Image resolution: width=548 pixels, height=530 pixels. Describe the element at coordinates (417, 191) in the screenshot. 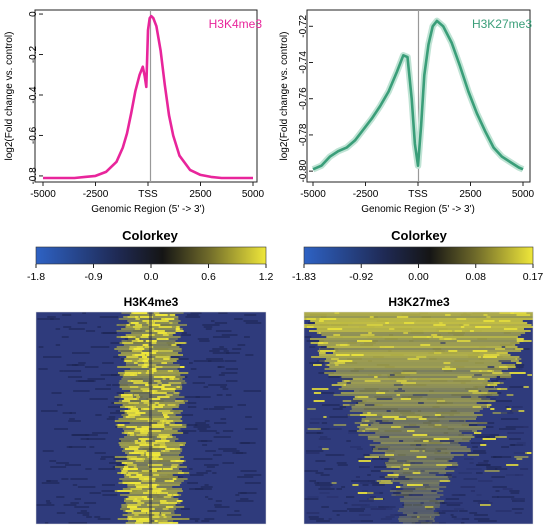

I see `x-axis: -5000 -2500 TSS 2500 5000` at that location.